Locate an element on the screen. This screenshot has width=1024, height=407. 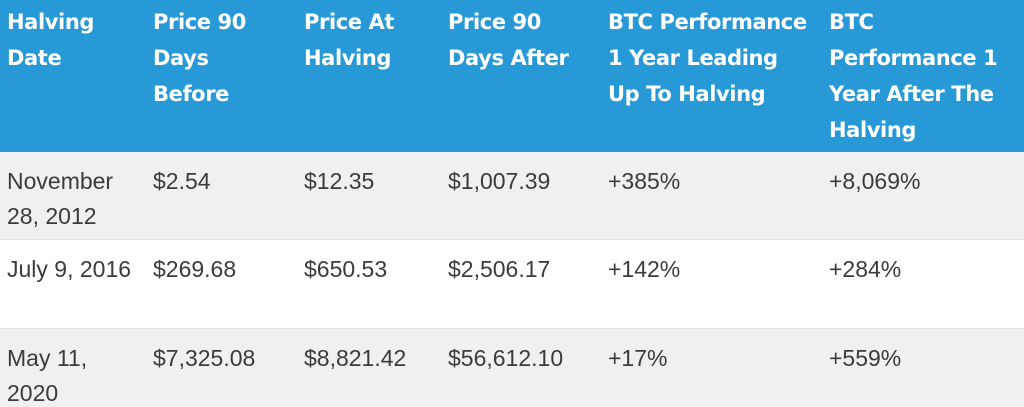
cell-price-at-halving: $12.35 is located at coordinates (339, 181).